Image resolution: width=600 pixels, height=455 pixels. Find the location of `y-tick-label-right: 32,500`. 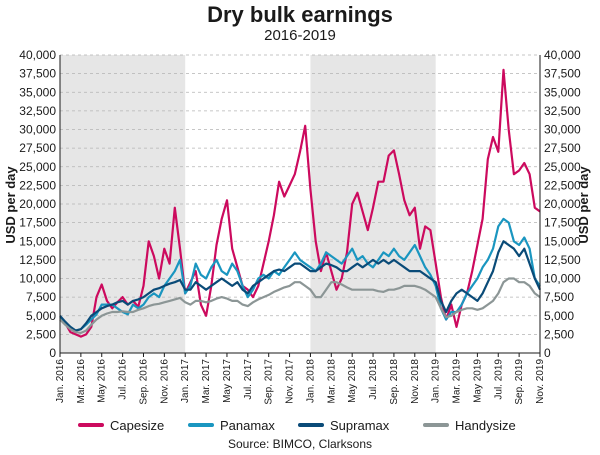

y-tick-label-right: 32,500 is located at coordinates (562, 111).